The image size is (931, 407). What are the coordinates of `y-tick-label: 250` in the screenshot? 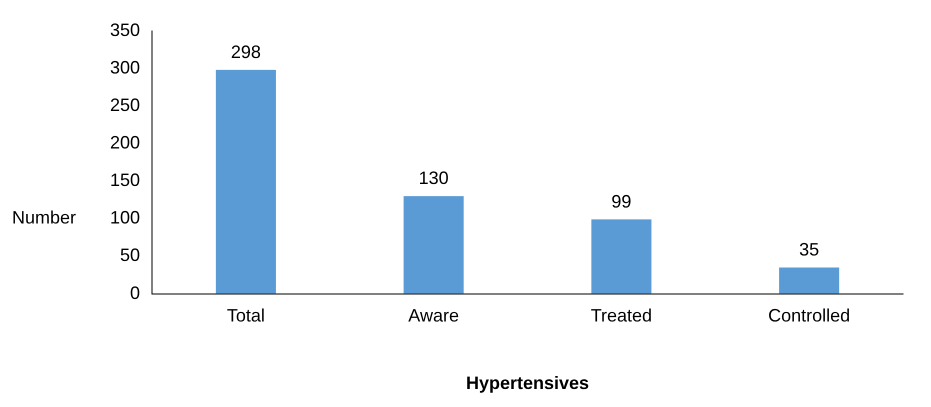 It's located at (125, 104).